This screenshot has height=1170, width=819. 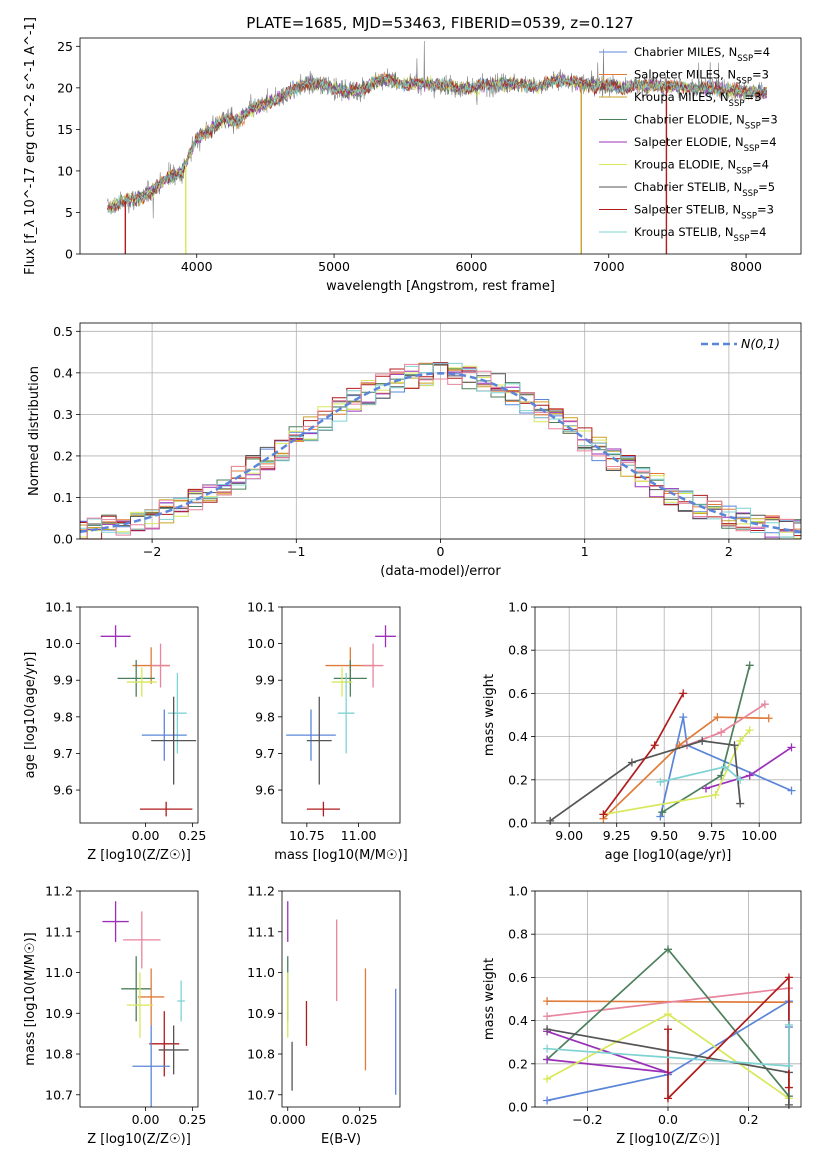 What do you see at coordinates (617, 835) in the screenshot?
I see `x-tick-label: 9.25` at bounding box center [617, 835].